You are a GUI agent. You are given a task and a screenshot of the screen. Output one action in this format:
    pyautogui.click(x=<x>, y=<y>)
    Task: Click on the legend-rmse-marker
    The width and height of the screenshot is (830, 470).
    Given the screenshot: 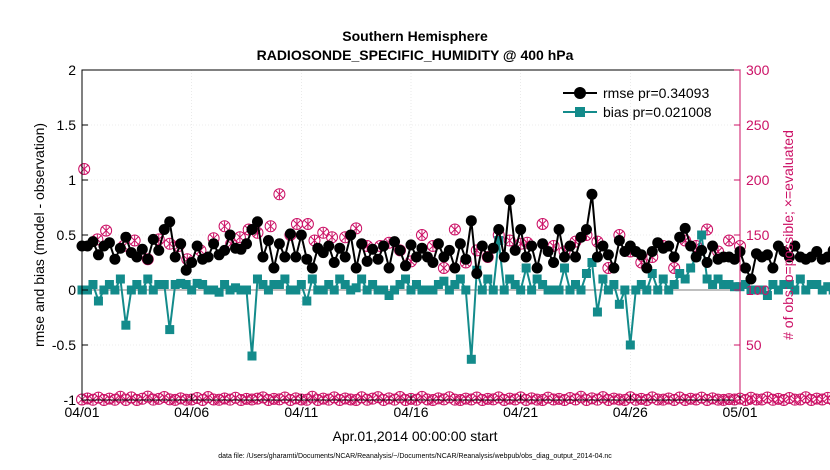 What is the action you would take?
    pyautogui.click(x=580, y=93)
    